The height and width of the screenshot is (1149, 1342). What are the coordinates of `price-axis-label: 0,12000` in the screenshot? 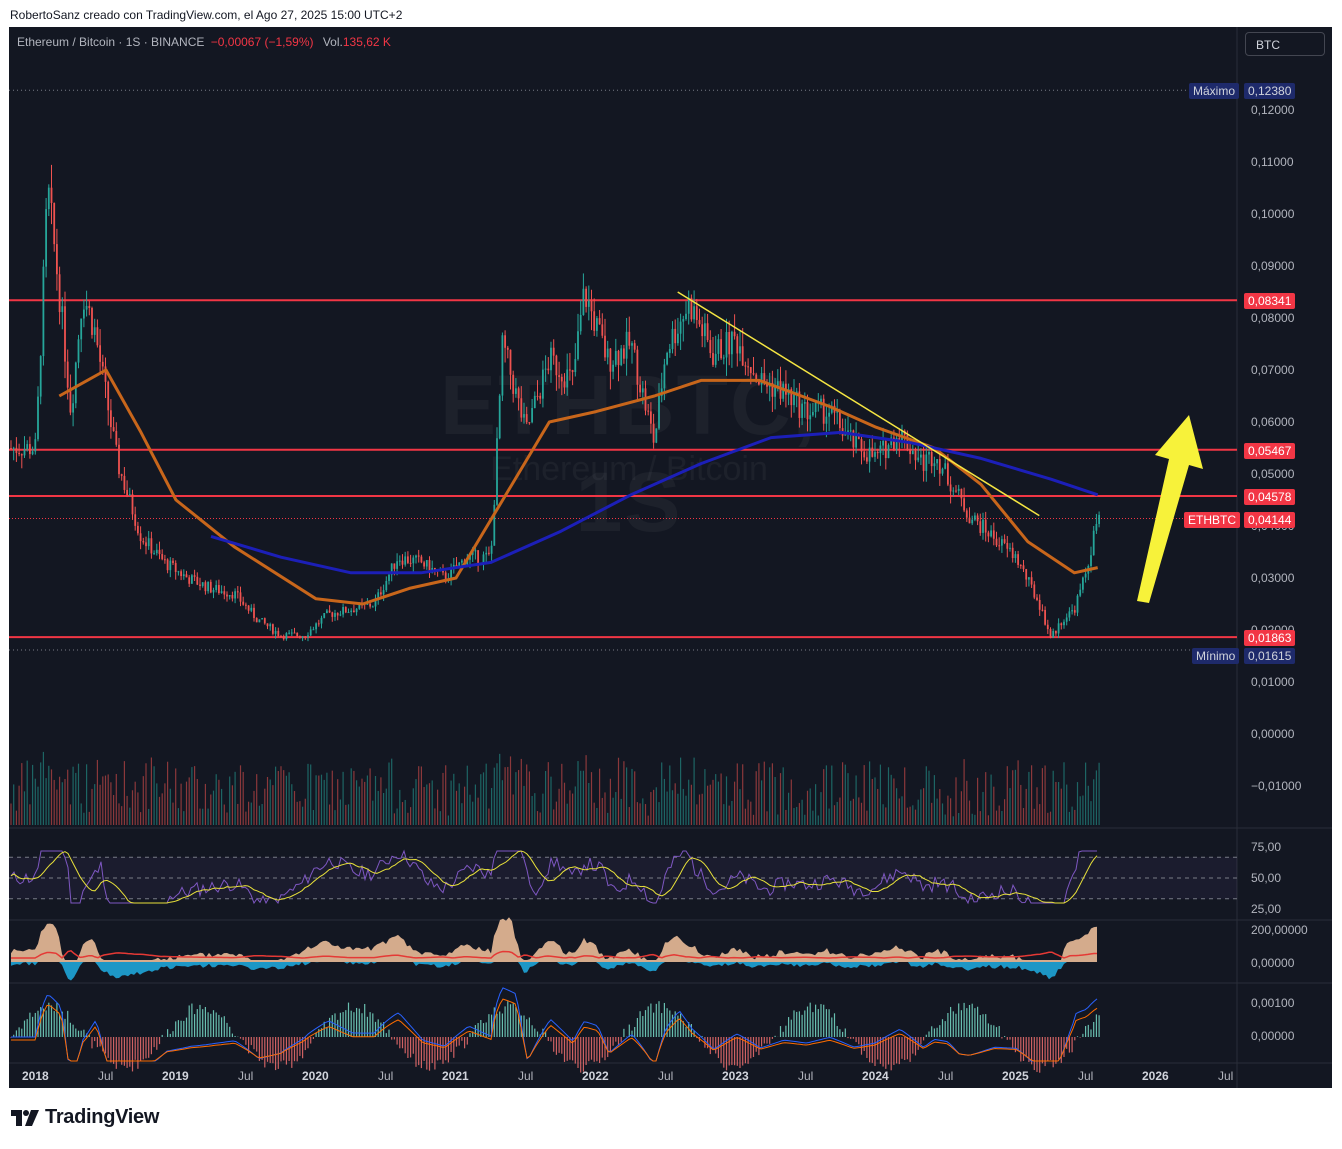 It's located at (1273, 110).